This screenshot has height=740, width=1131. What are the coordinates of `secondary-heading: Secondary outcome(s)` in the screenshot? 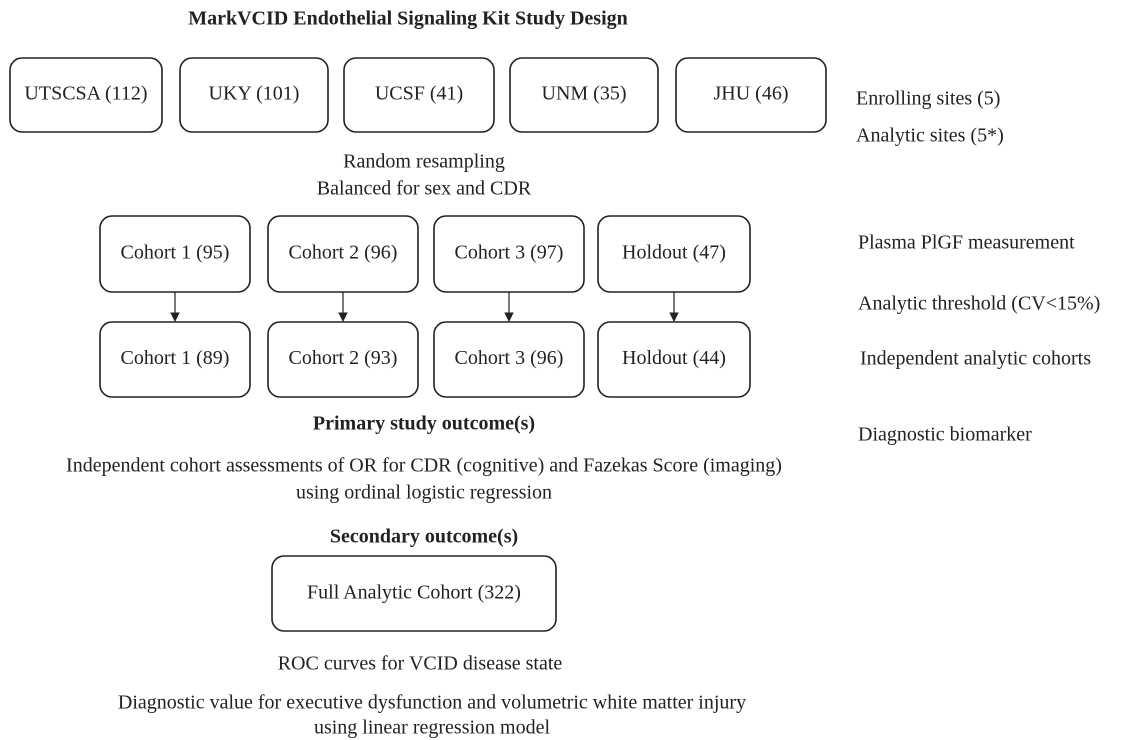 It's located at (424, 537).